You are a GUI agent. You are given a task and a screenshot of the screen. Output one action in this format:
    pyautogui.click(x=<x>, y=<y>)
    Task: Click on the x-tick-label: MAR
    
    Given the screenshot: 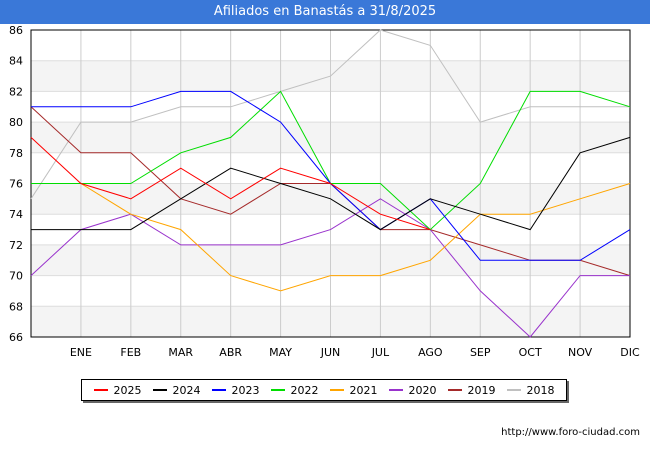 What is the action you would take?
    pyautogui.click(x=180, y=352)
    